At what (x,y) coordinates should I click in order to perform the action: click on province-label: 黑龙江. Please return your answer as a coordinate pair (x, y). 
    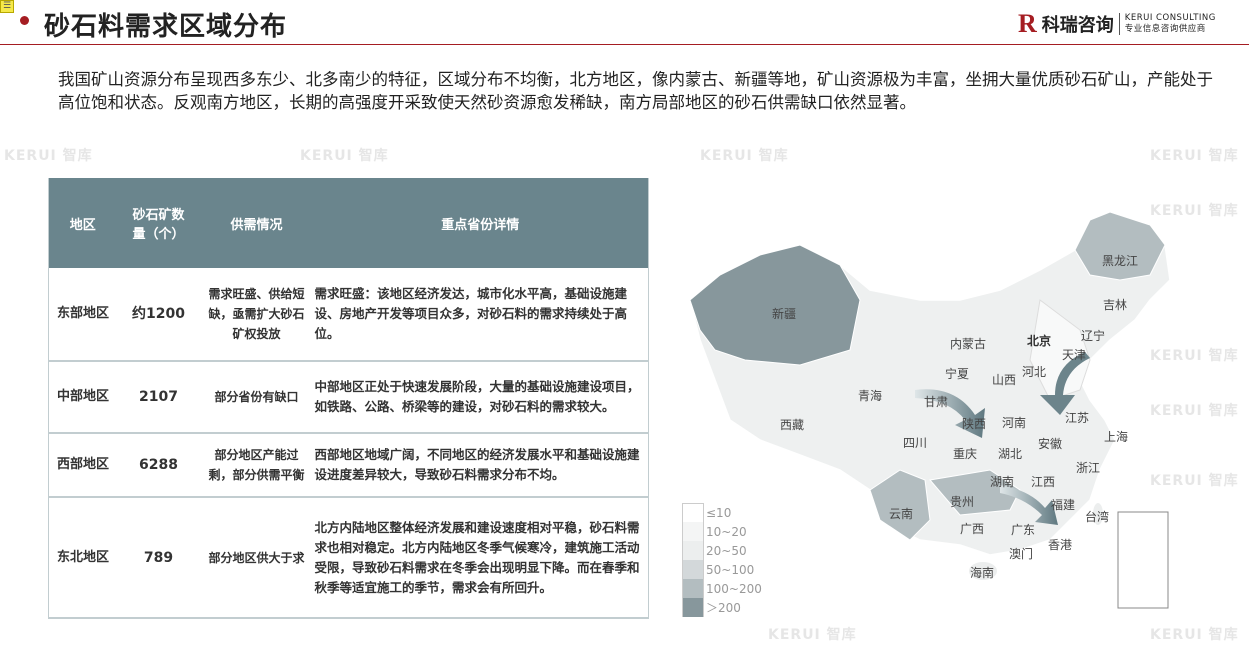
    Looking at the image, I should click on (1120, 261).